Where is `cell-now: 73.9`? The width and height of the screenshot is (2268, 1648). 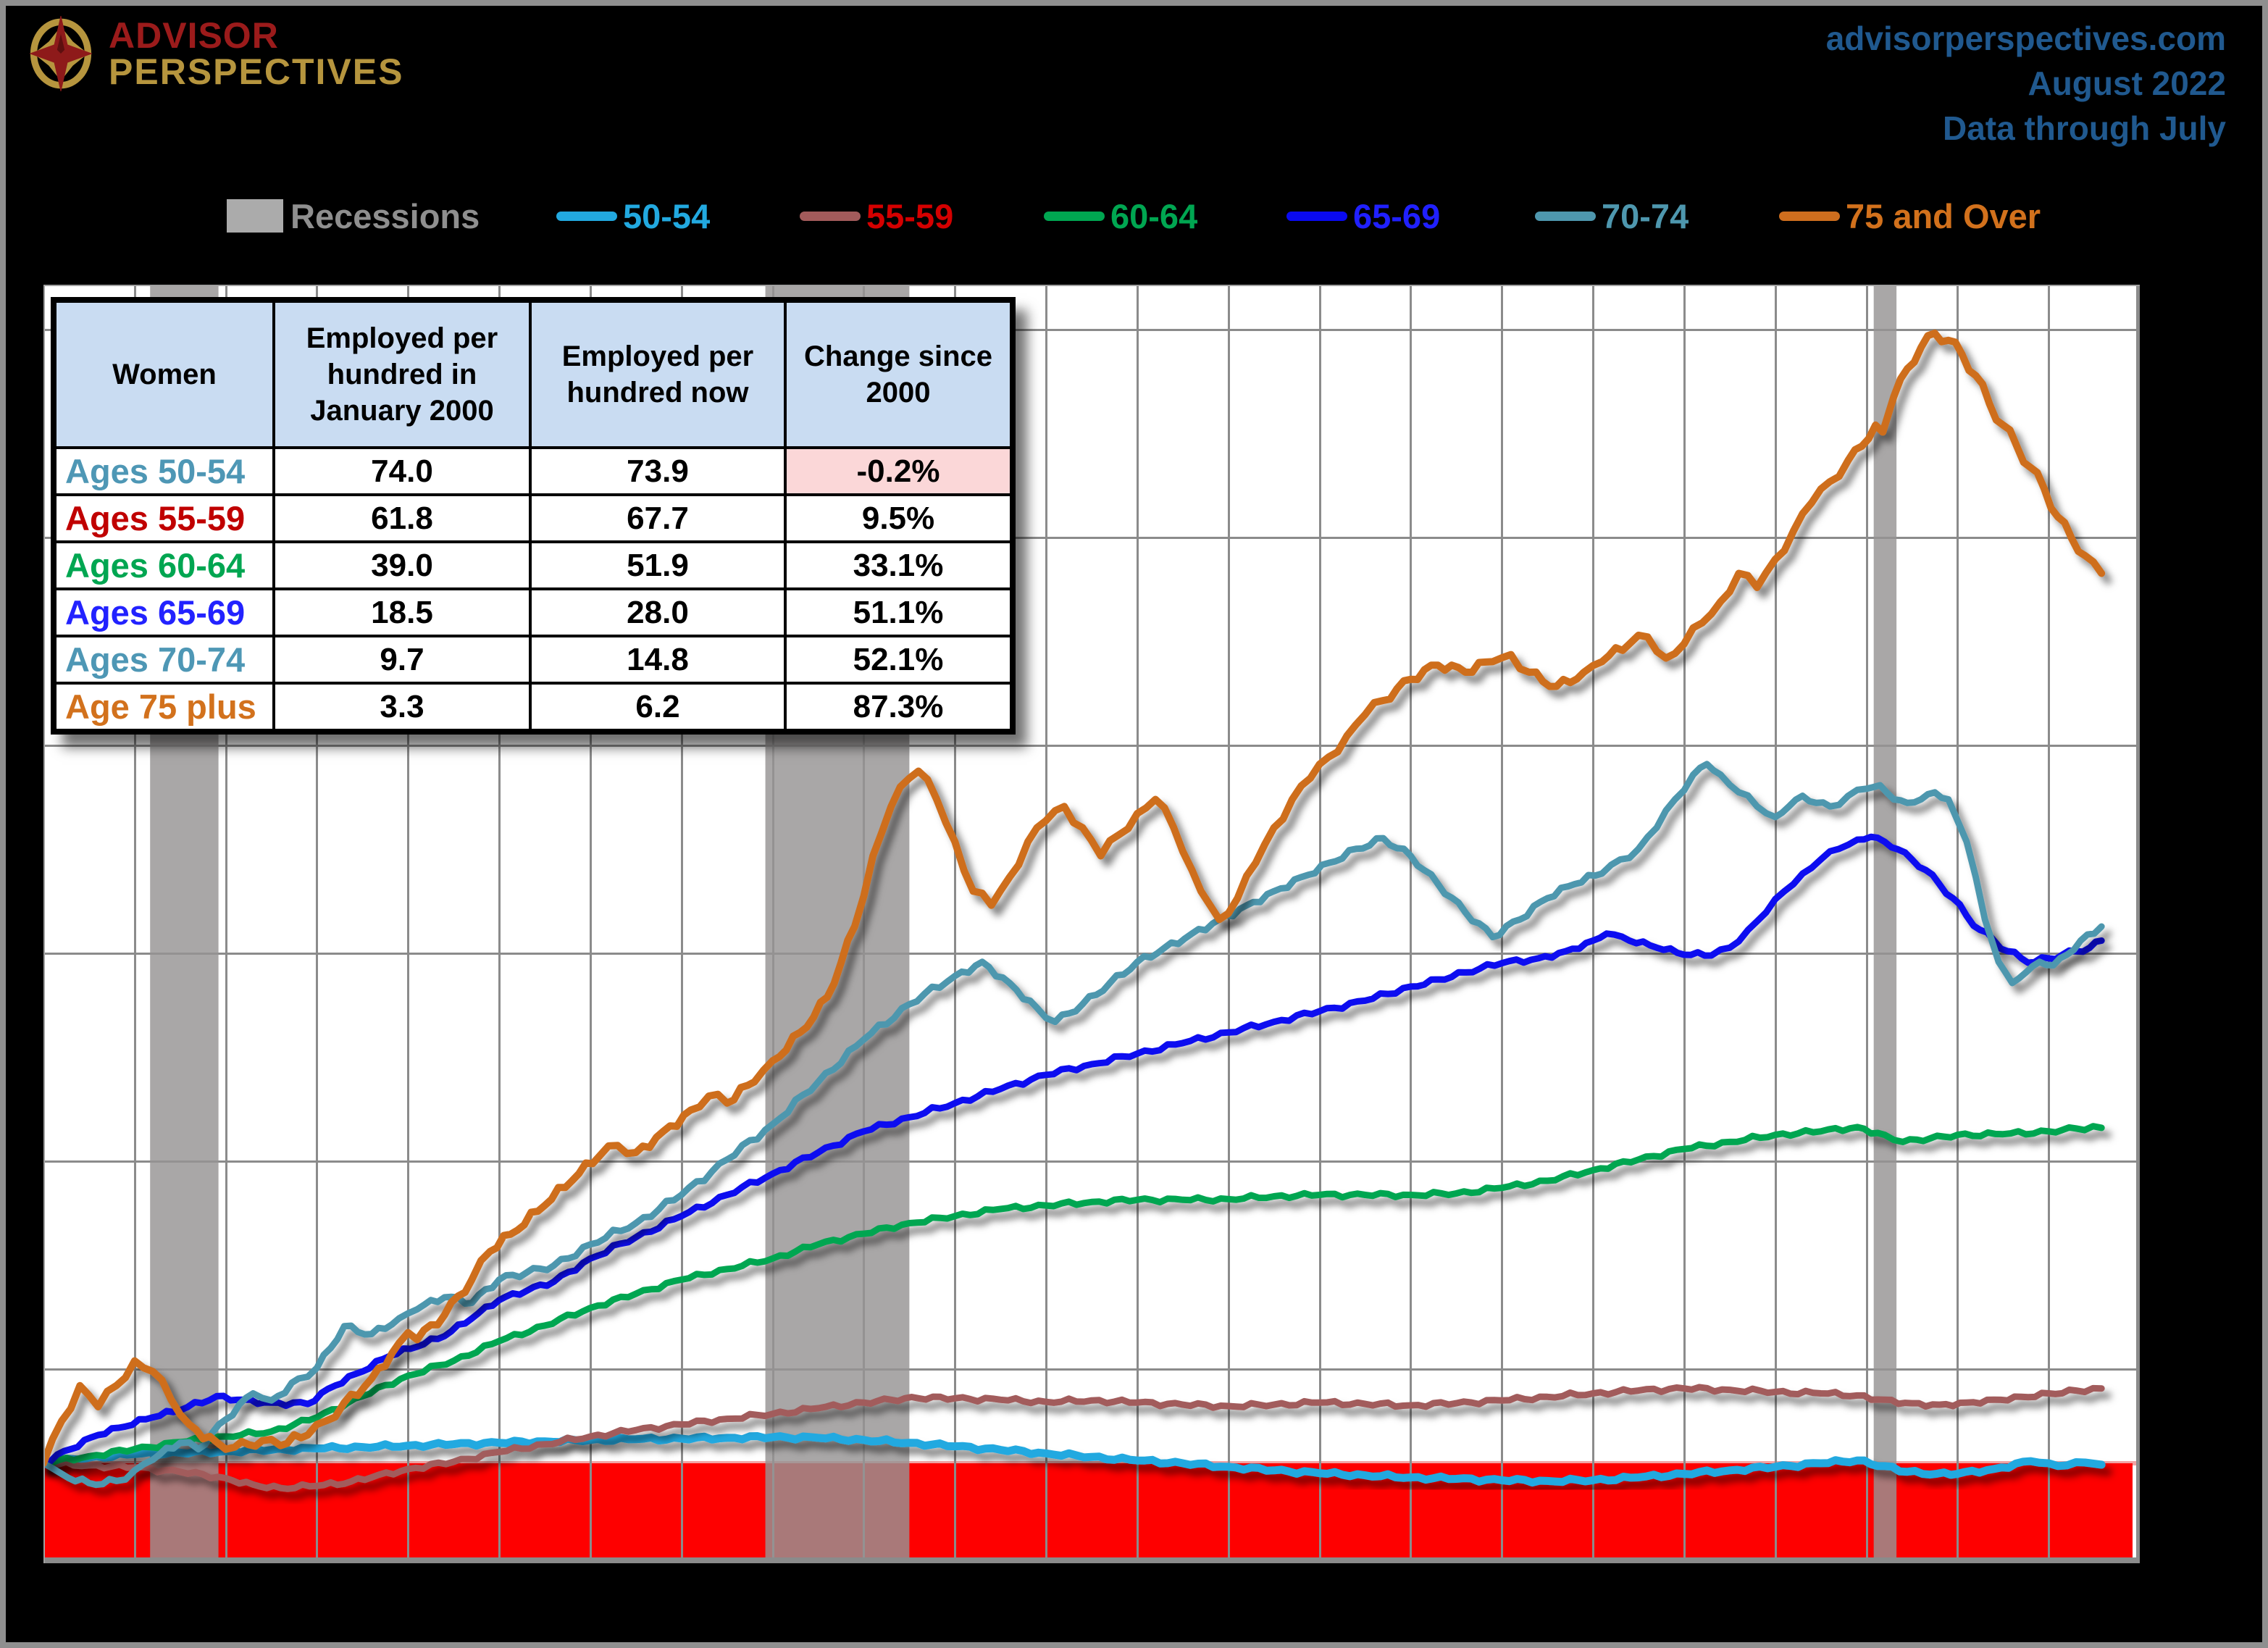
cell-now: 73.9 is located at coordinates (658, 471).